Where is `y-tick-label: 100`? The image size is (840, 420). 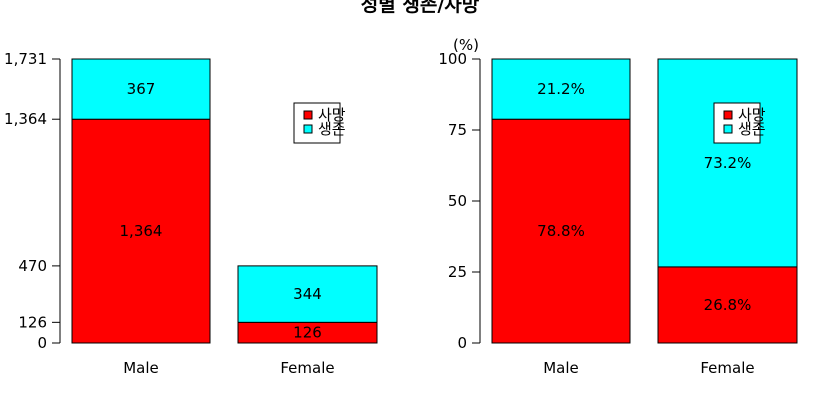
y-tick-label: 100 is located at coordinates (452, 59).